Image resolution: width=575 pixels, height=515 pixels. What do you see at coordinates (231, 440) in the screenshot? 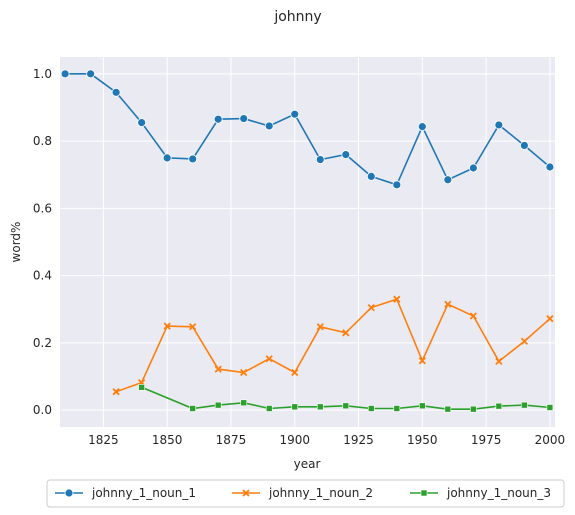
I see `x-tick-label: 1875` at bounding box center [231, 440].